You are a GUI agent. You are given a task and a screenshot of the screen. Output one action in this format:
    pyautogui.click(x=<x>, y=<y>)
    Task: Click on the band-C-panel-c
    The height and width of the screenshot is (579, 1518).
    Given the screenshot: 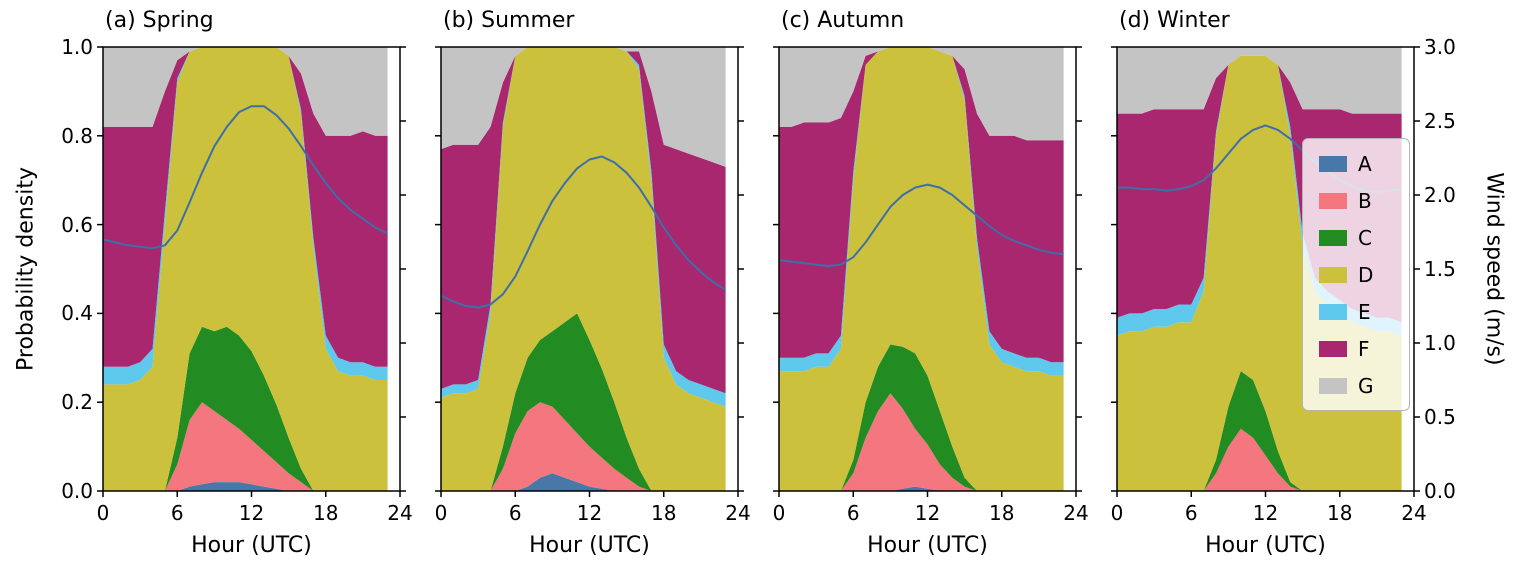 What is the action you would take?
    pyautogui.click(x=921, y=417)
    